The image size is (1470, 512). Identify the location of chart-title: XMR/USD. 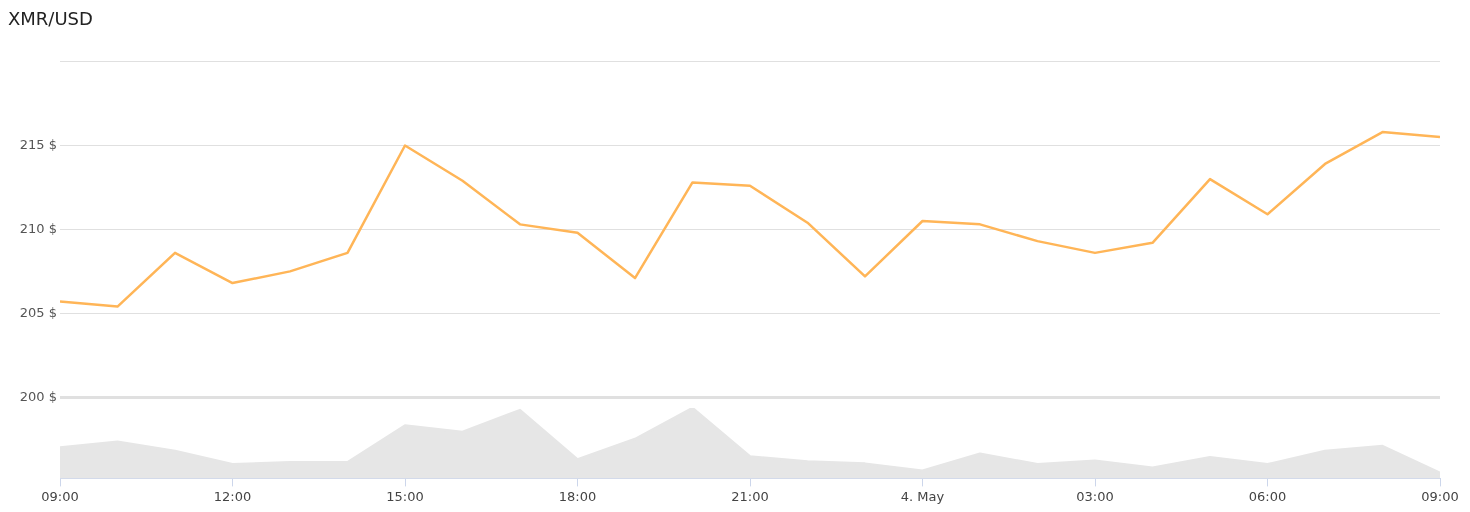
(50, 19).